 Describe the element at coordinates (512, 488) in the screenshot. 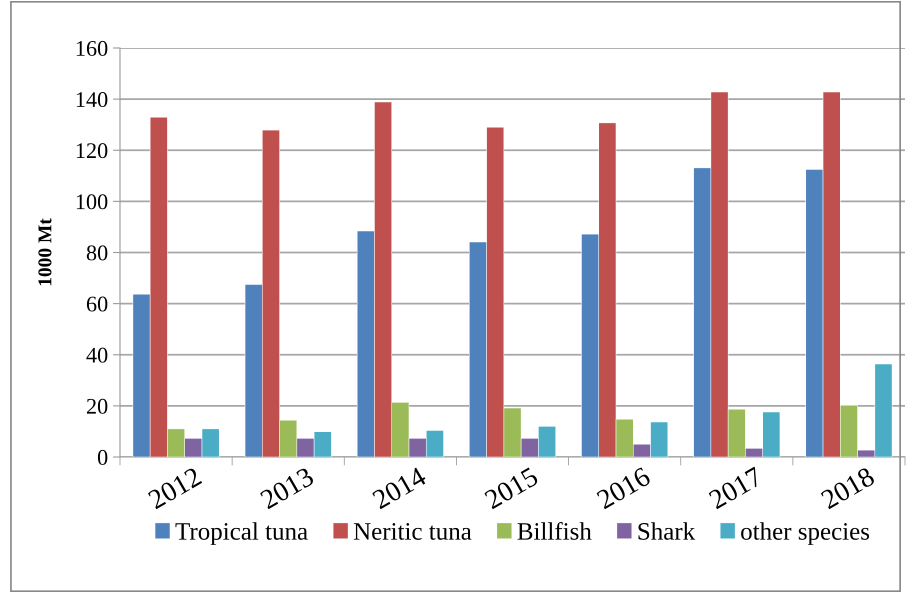

I see `x-tick-label: 2015` at that location.